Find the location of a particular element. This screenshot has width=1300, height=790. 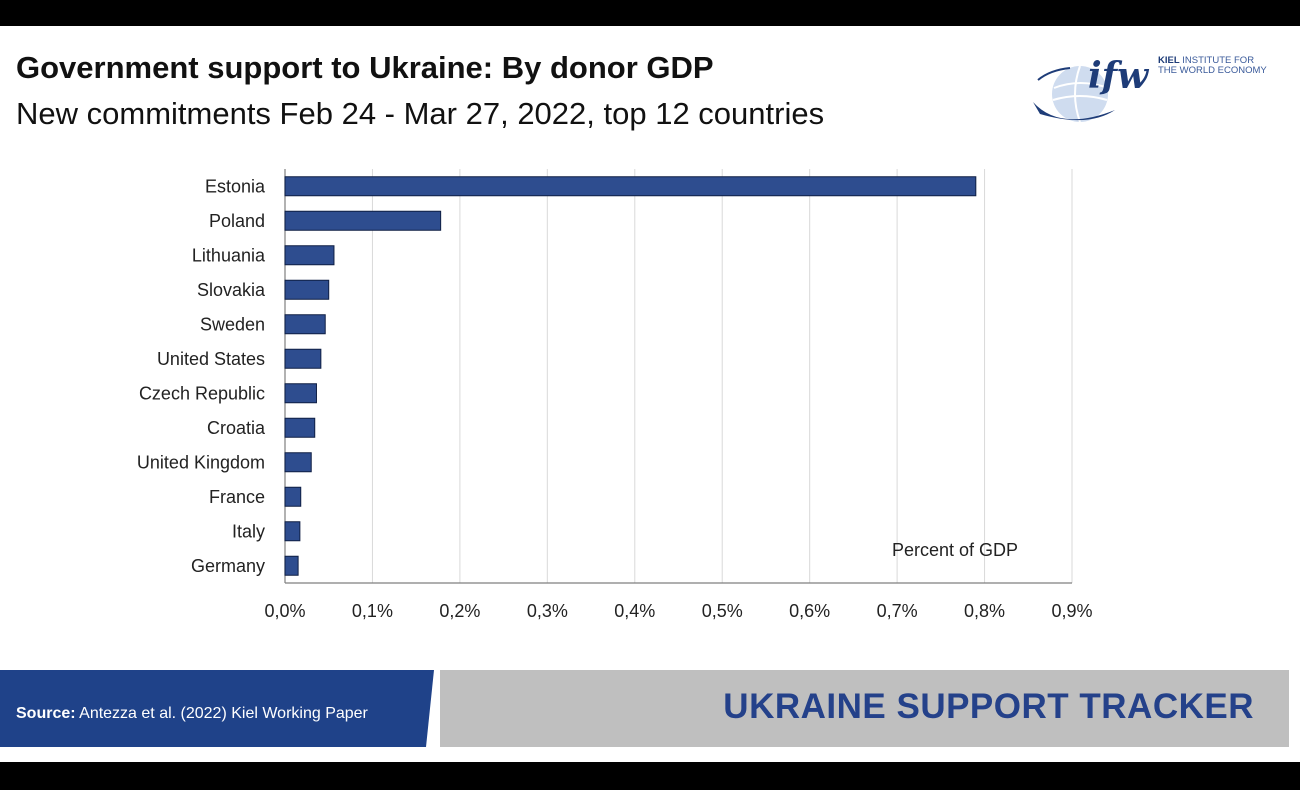

category-label: Poland is located at coordinates (237, 221).